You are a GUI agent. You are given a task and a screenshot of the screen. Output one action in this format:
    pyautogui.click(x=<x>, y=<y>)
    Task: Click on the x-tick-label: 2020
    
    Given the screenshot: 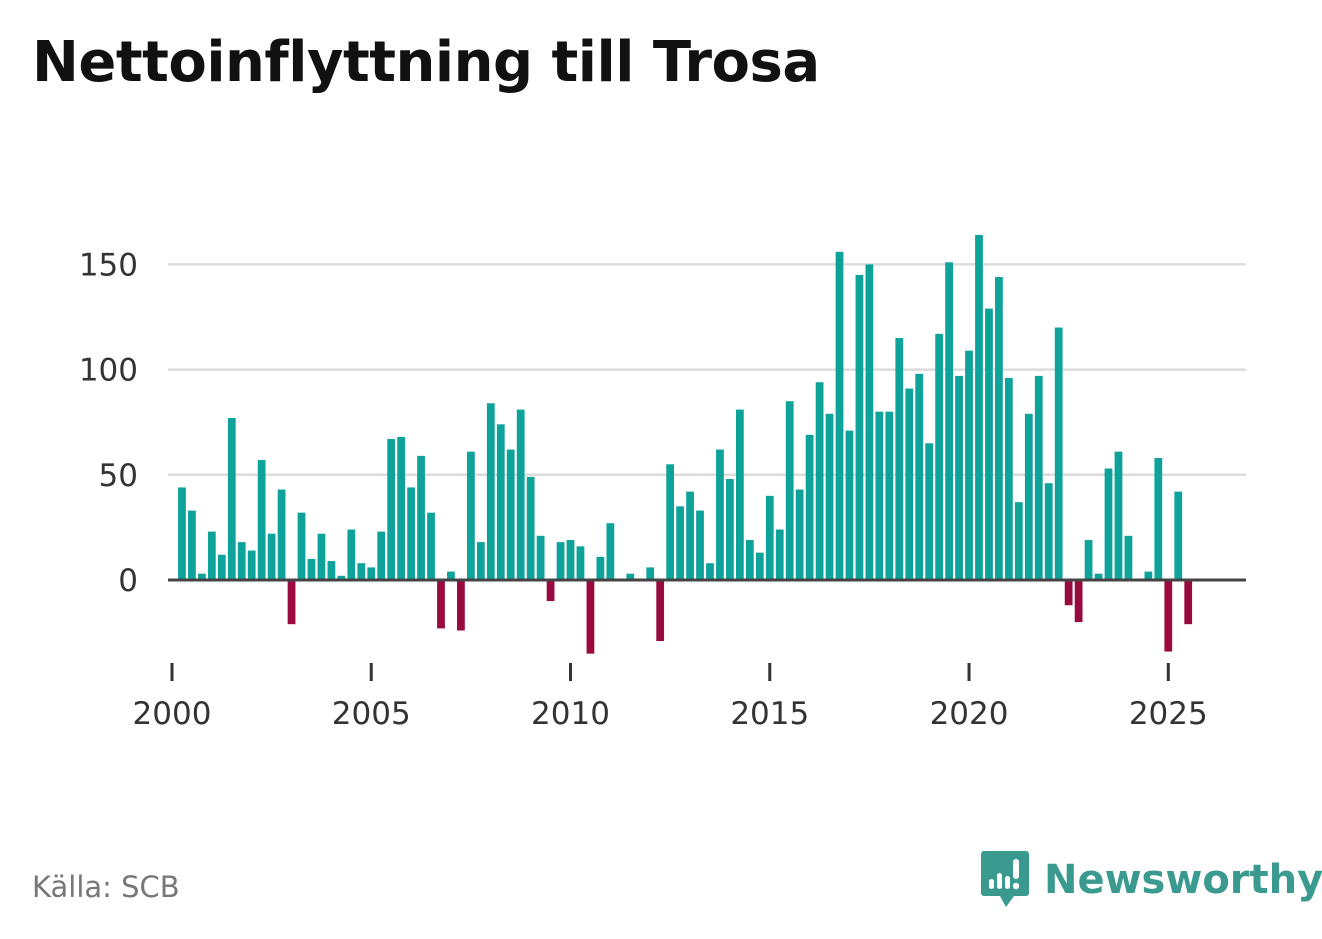 What is the action you would take?
    pyautogui.click(x=969, y=714)
    